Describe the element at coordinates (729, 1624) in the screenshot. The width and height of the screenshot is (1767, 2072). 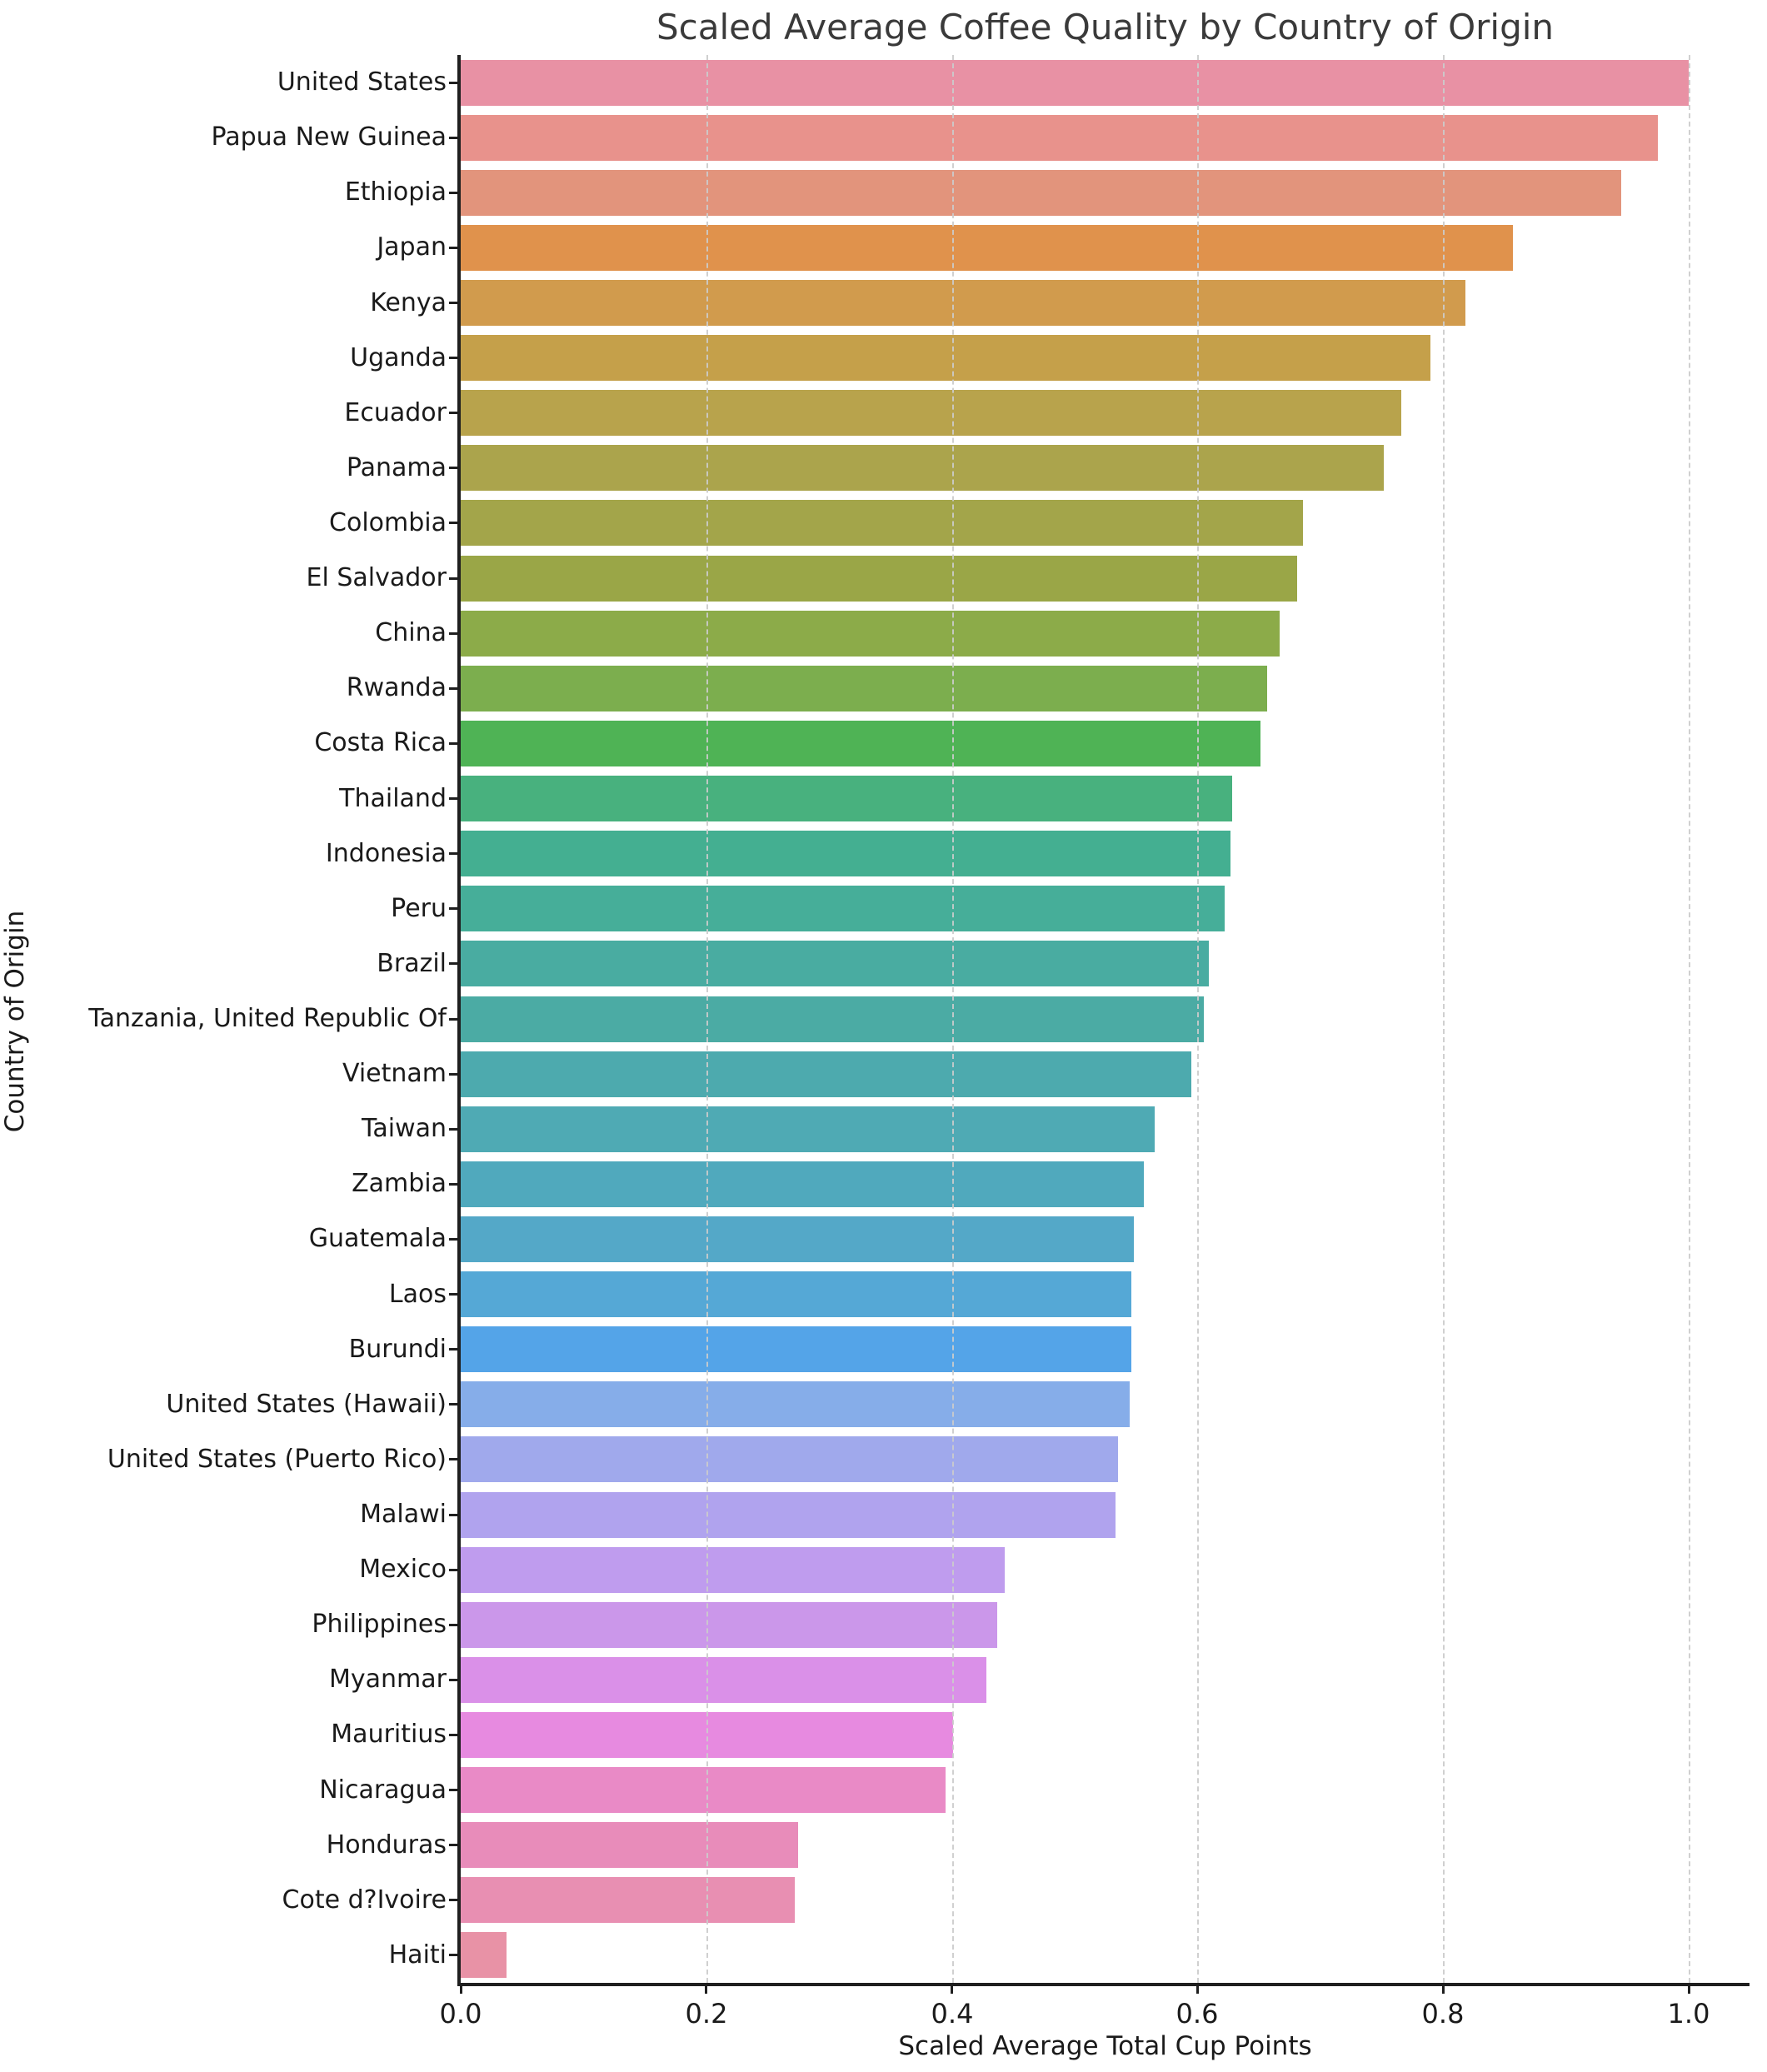
I see `bar-philippines` at that location.